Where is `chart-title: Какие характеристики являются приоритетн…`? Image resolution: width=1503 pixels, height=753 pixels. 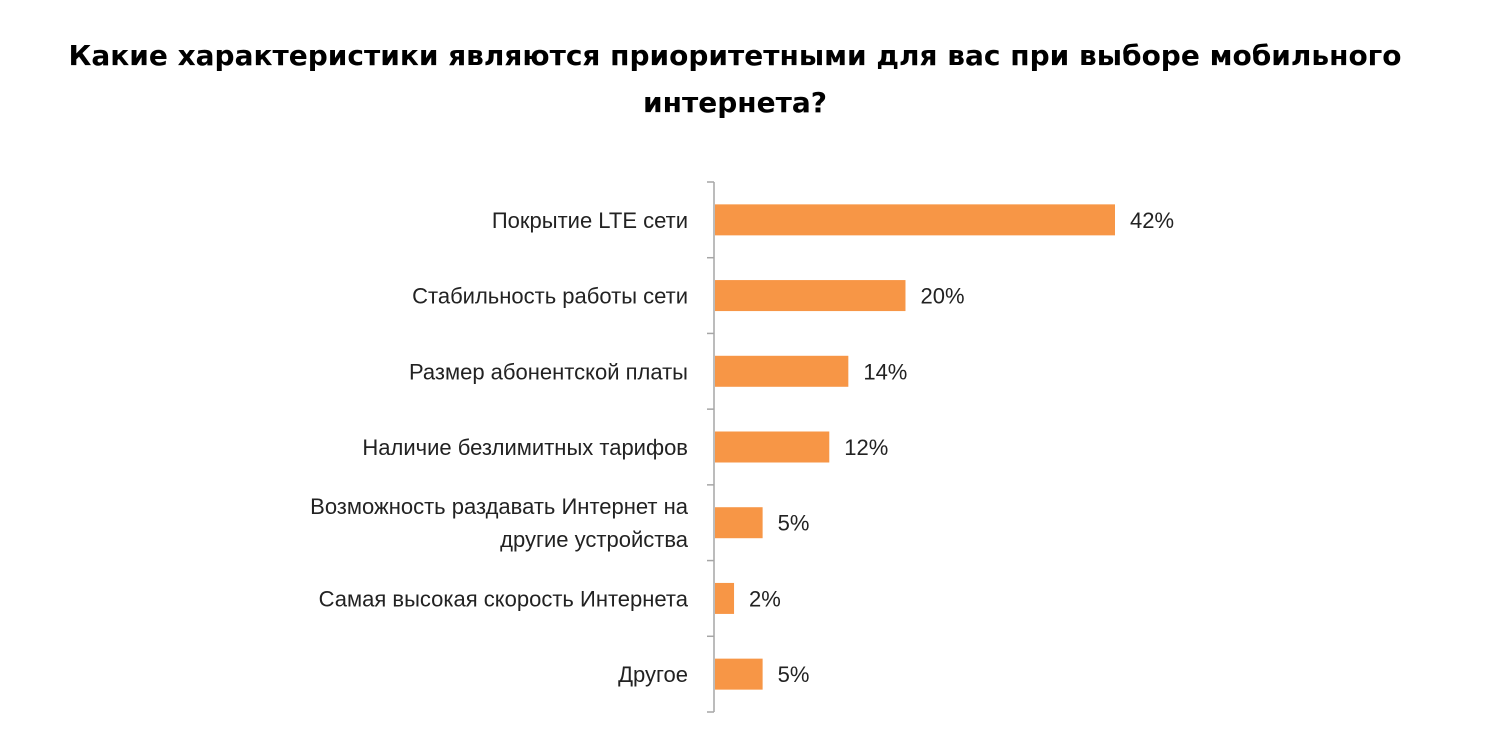
chart-title: Какие характеристики являются приоритетн… is located at coordinates (735, 79).